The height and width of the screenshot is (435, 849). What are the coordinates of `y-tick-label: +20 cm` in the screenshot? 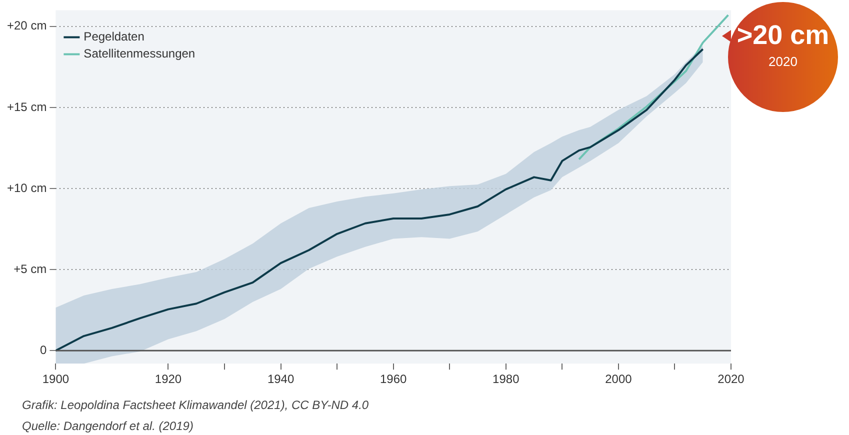 It's located at (27, 25).